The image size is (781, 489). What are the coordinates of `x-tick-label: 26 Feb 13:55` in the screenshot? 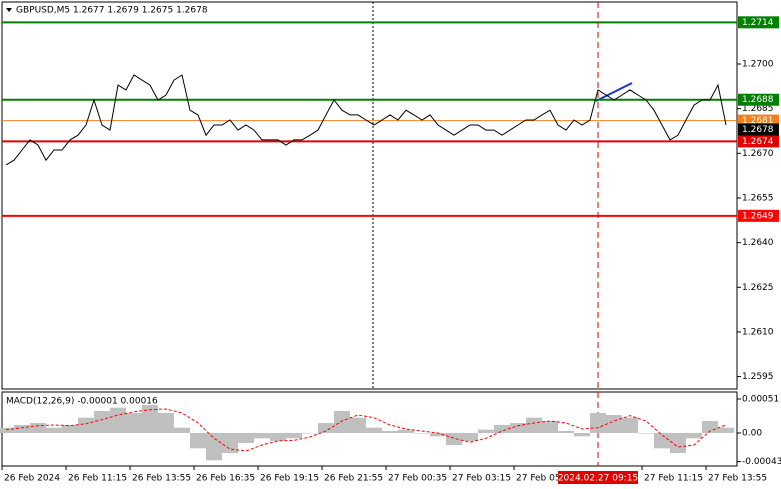 It's located at (161, 479).